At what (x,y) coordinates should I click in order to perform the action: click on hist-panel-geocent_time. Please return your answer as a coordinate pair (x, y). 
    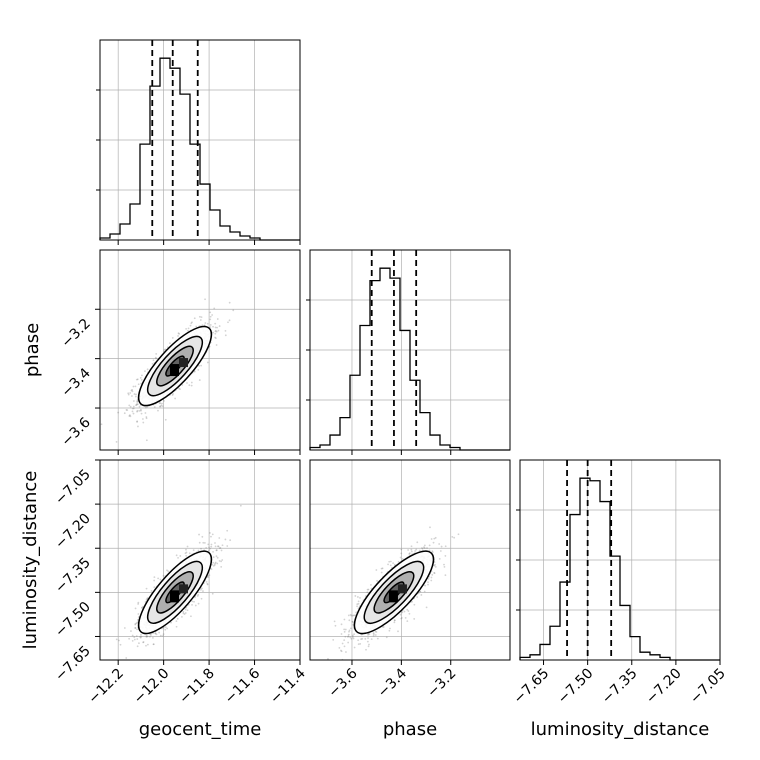
    Looking at the image, I should click on (198, 140).